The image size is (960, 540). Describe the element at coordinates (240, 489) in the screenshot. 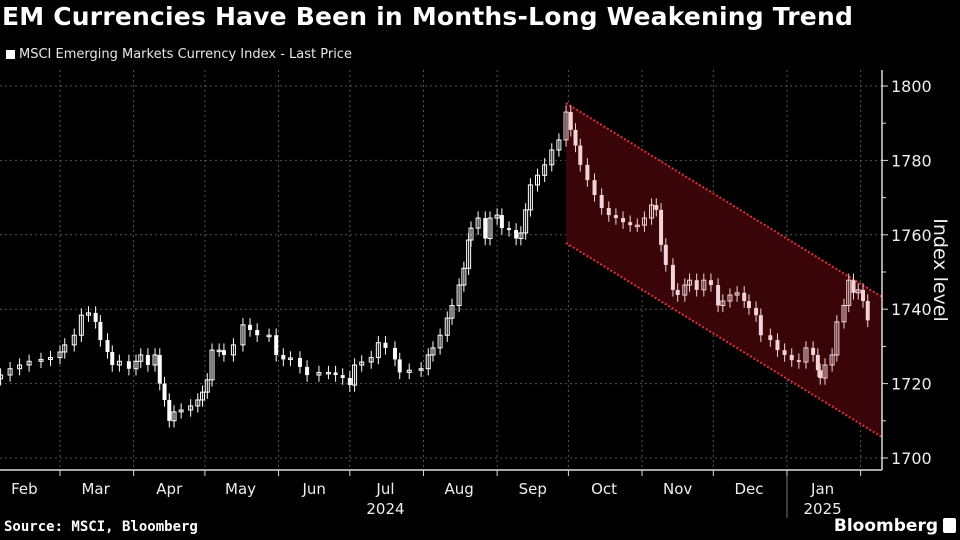

I see `x-tick-label: May` at that location.